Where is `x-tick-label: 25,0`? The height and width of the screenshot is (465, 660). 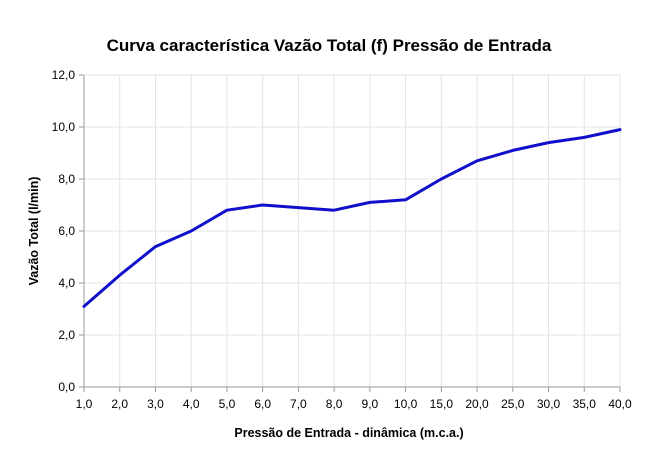
x-tick-label: 25,0 is located at coordinates (513, 404).